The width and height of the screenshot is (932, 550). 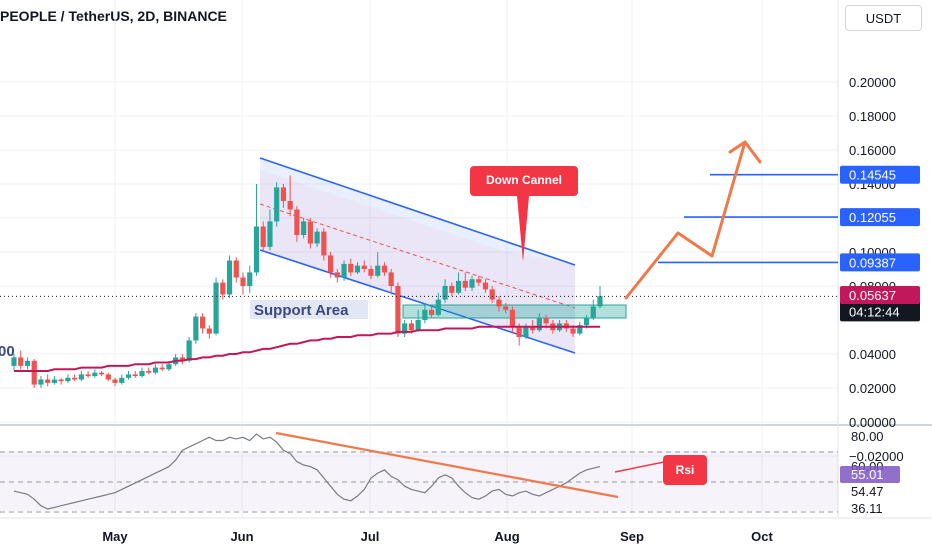 What do you see at coordinates (370, 536) in the screenshot?
I see `time-axis-tick-label: Jul` at bounding box center [370, 536].